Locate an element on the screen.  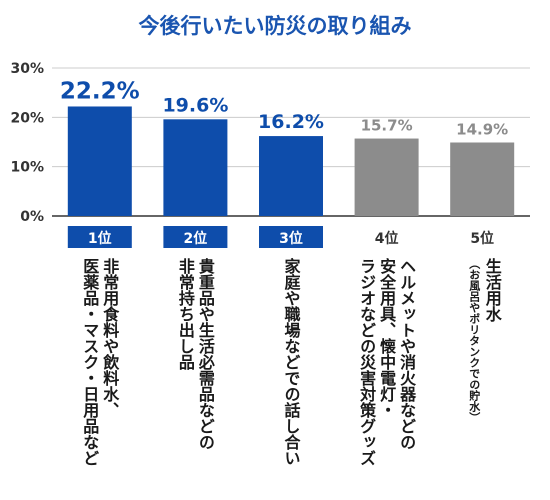
value-label: 22.2% is located at coordinates (100, 91).